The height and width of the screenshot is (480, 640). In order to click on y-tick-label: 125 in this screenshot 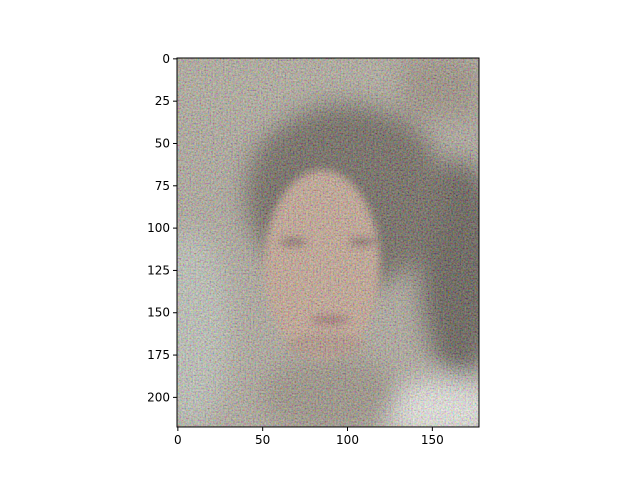, I will do `click(158, 270)`.